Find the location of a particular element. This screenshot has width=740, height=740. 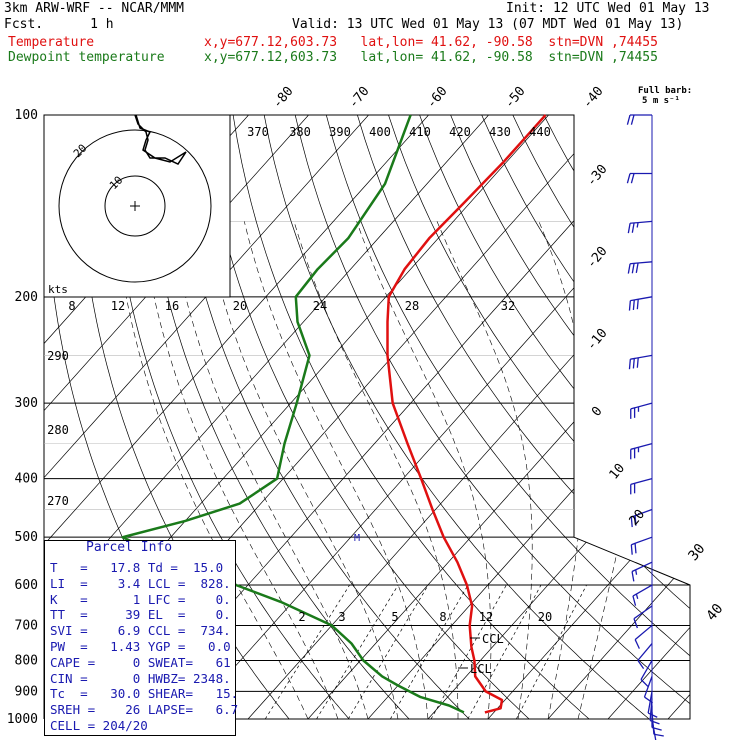

moist-adiabat-line is located at coordinates (484, 470).